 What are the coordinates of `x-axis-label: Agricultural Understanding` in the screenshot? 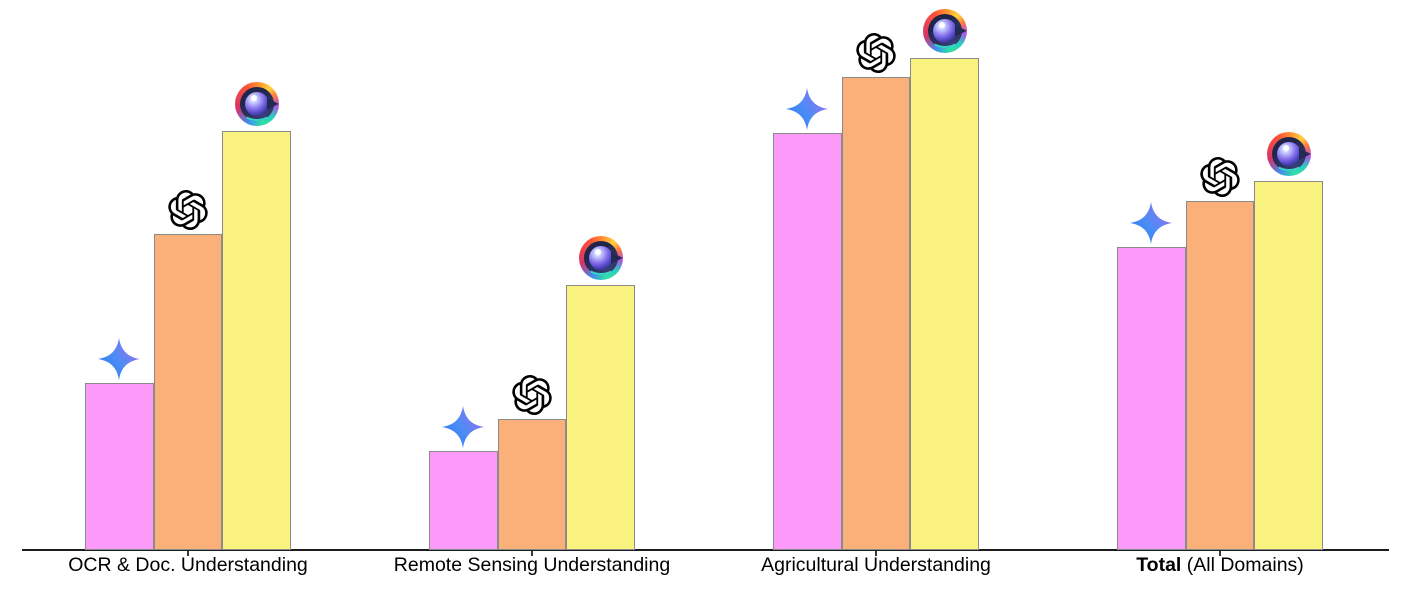 It's located at (876, 565).